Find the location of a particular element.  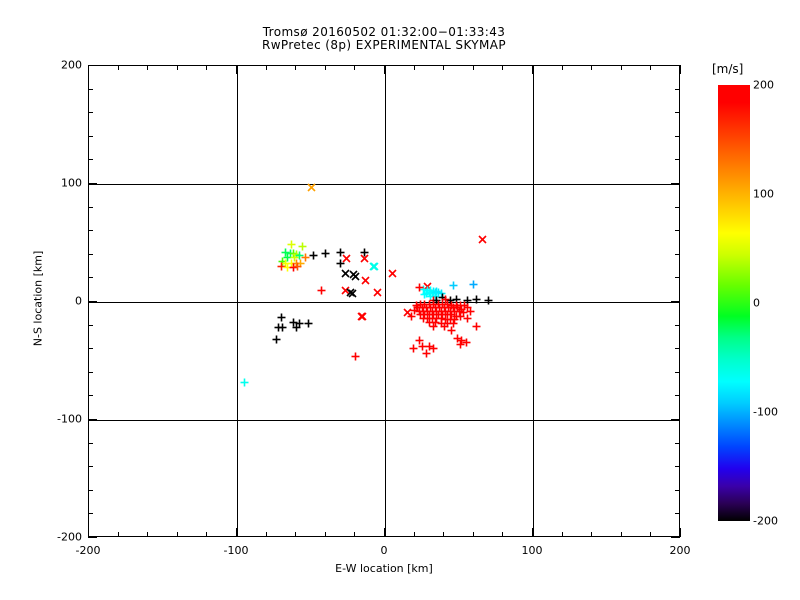

colorbar-gradient is located at coordinates (734, 303).